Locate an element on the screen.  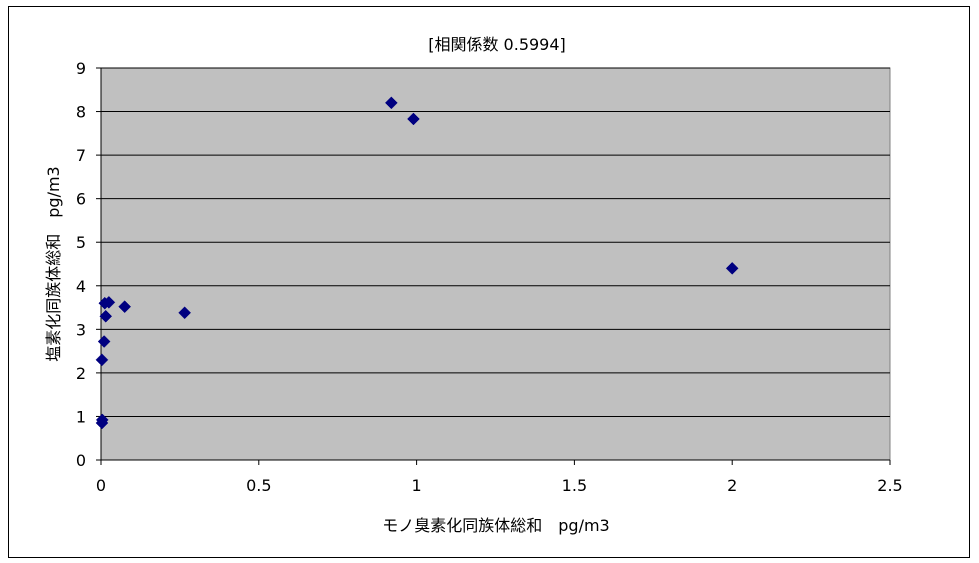
x-tick-label: 1.5 is located at coordinates (574, 485).